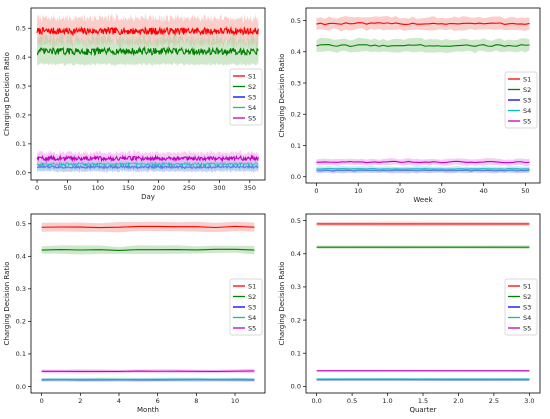  What do you see at coordinates (423, 169) in the screenshot?
I see `series-line-s4` at bounding box center [423, 169].